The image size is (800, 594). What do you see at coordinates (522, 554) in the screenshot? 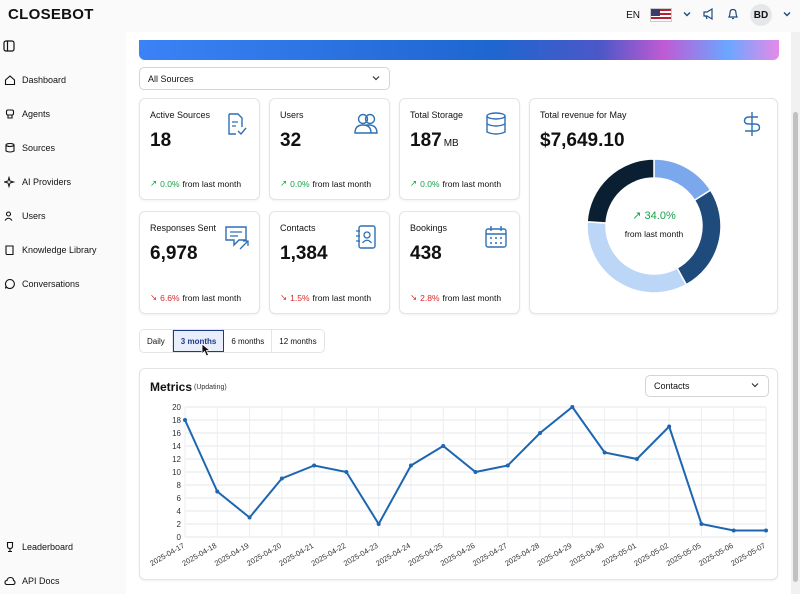
I see `x-tick-label: 2025-04-28` at bounding box center [522, 554].